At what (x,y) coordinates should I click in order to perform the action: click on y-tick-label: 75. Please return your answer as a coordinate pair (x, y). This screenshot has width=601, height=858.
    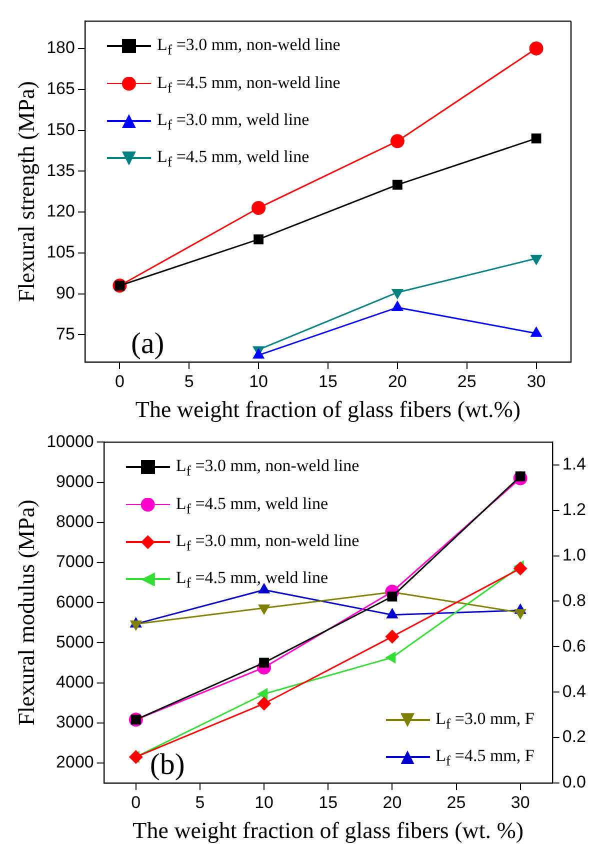
    Looking at the image, I should click on (65, 334).